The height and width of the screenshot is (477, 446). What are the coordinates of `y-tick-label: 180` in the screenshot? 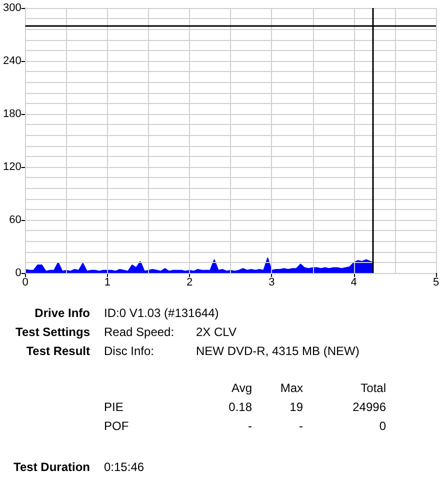 It's located at (12, 114).